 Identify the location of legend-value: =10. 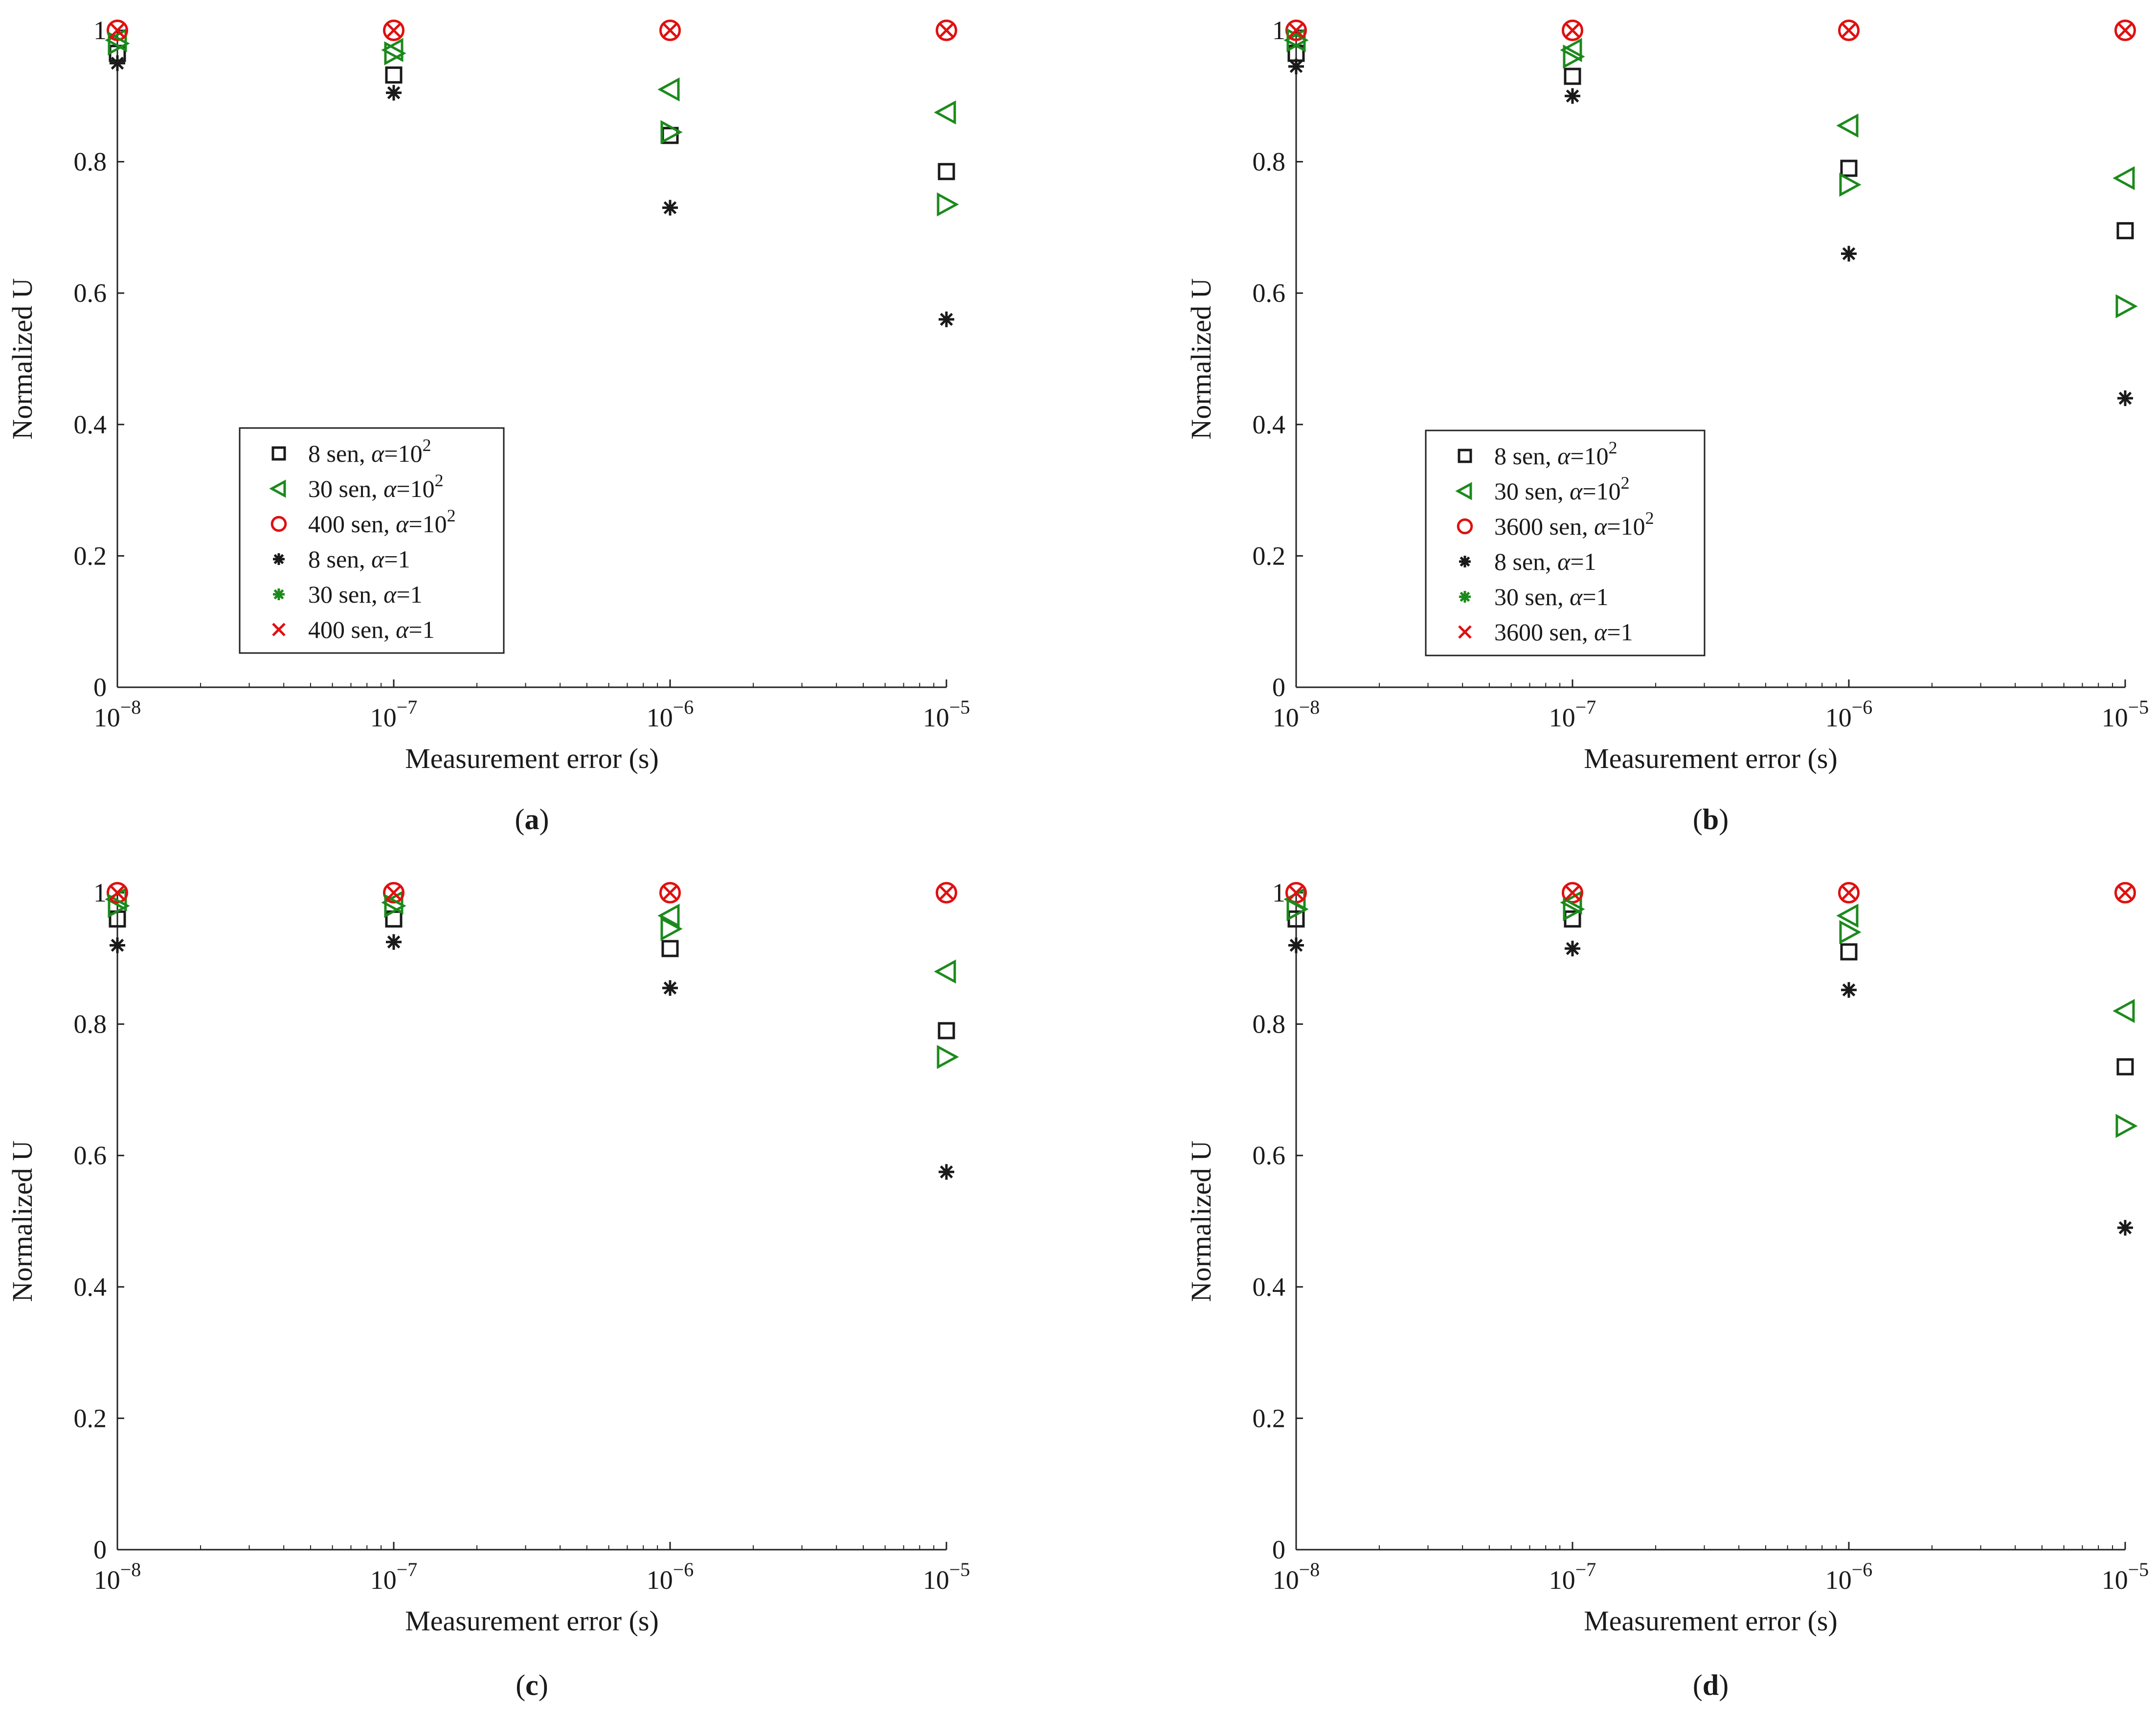
(427, 524).